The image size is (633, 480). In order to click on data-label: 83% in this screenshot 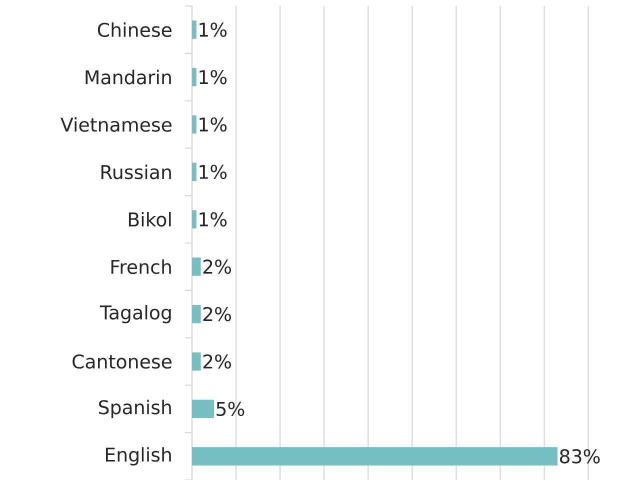, I will do `click(580, 456)`.